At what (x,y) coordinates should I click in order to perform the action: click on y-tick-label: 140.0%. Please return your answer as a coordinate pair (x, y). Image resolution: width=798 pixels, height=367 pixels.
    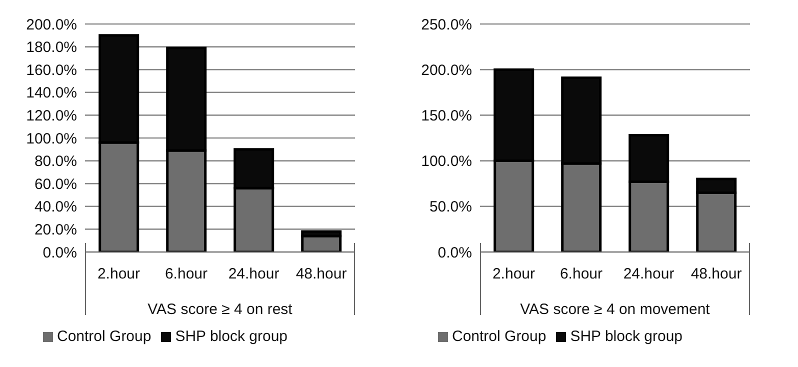
    Looking at the image, I should click on (51, 93).